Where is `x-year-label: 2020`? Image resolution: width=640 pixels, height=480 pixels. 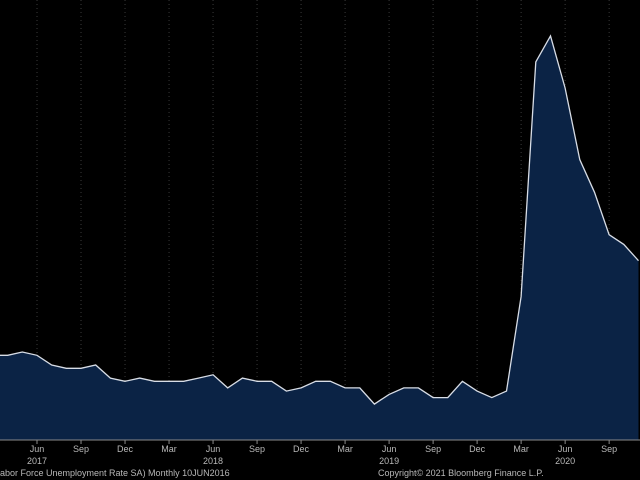 x-year-label: 2020 is located at coordinates (565, 461).